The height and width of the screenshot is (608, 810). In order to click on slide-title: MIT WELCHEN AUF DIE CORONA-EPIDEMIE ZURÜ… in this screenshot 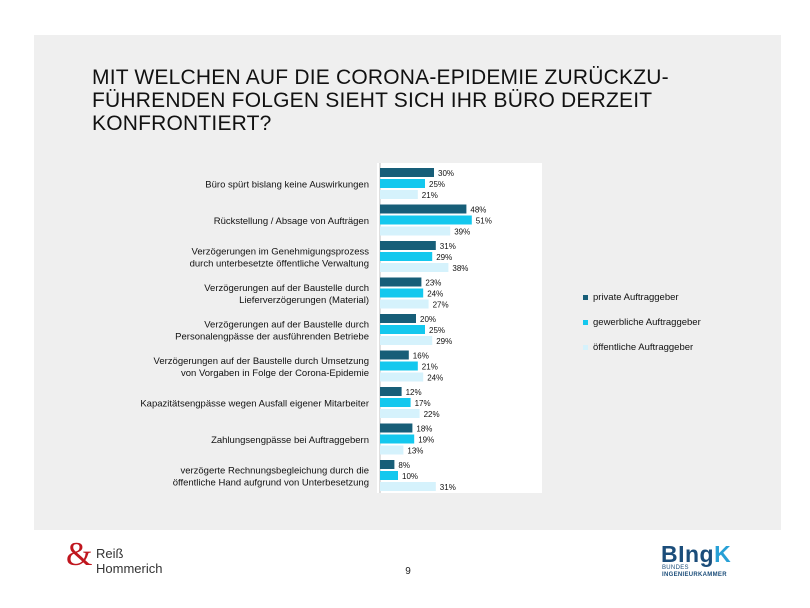, I will do `click(412, 100)`.